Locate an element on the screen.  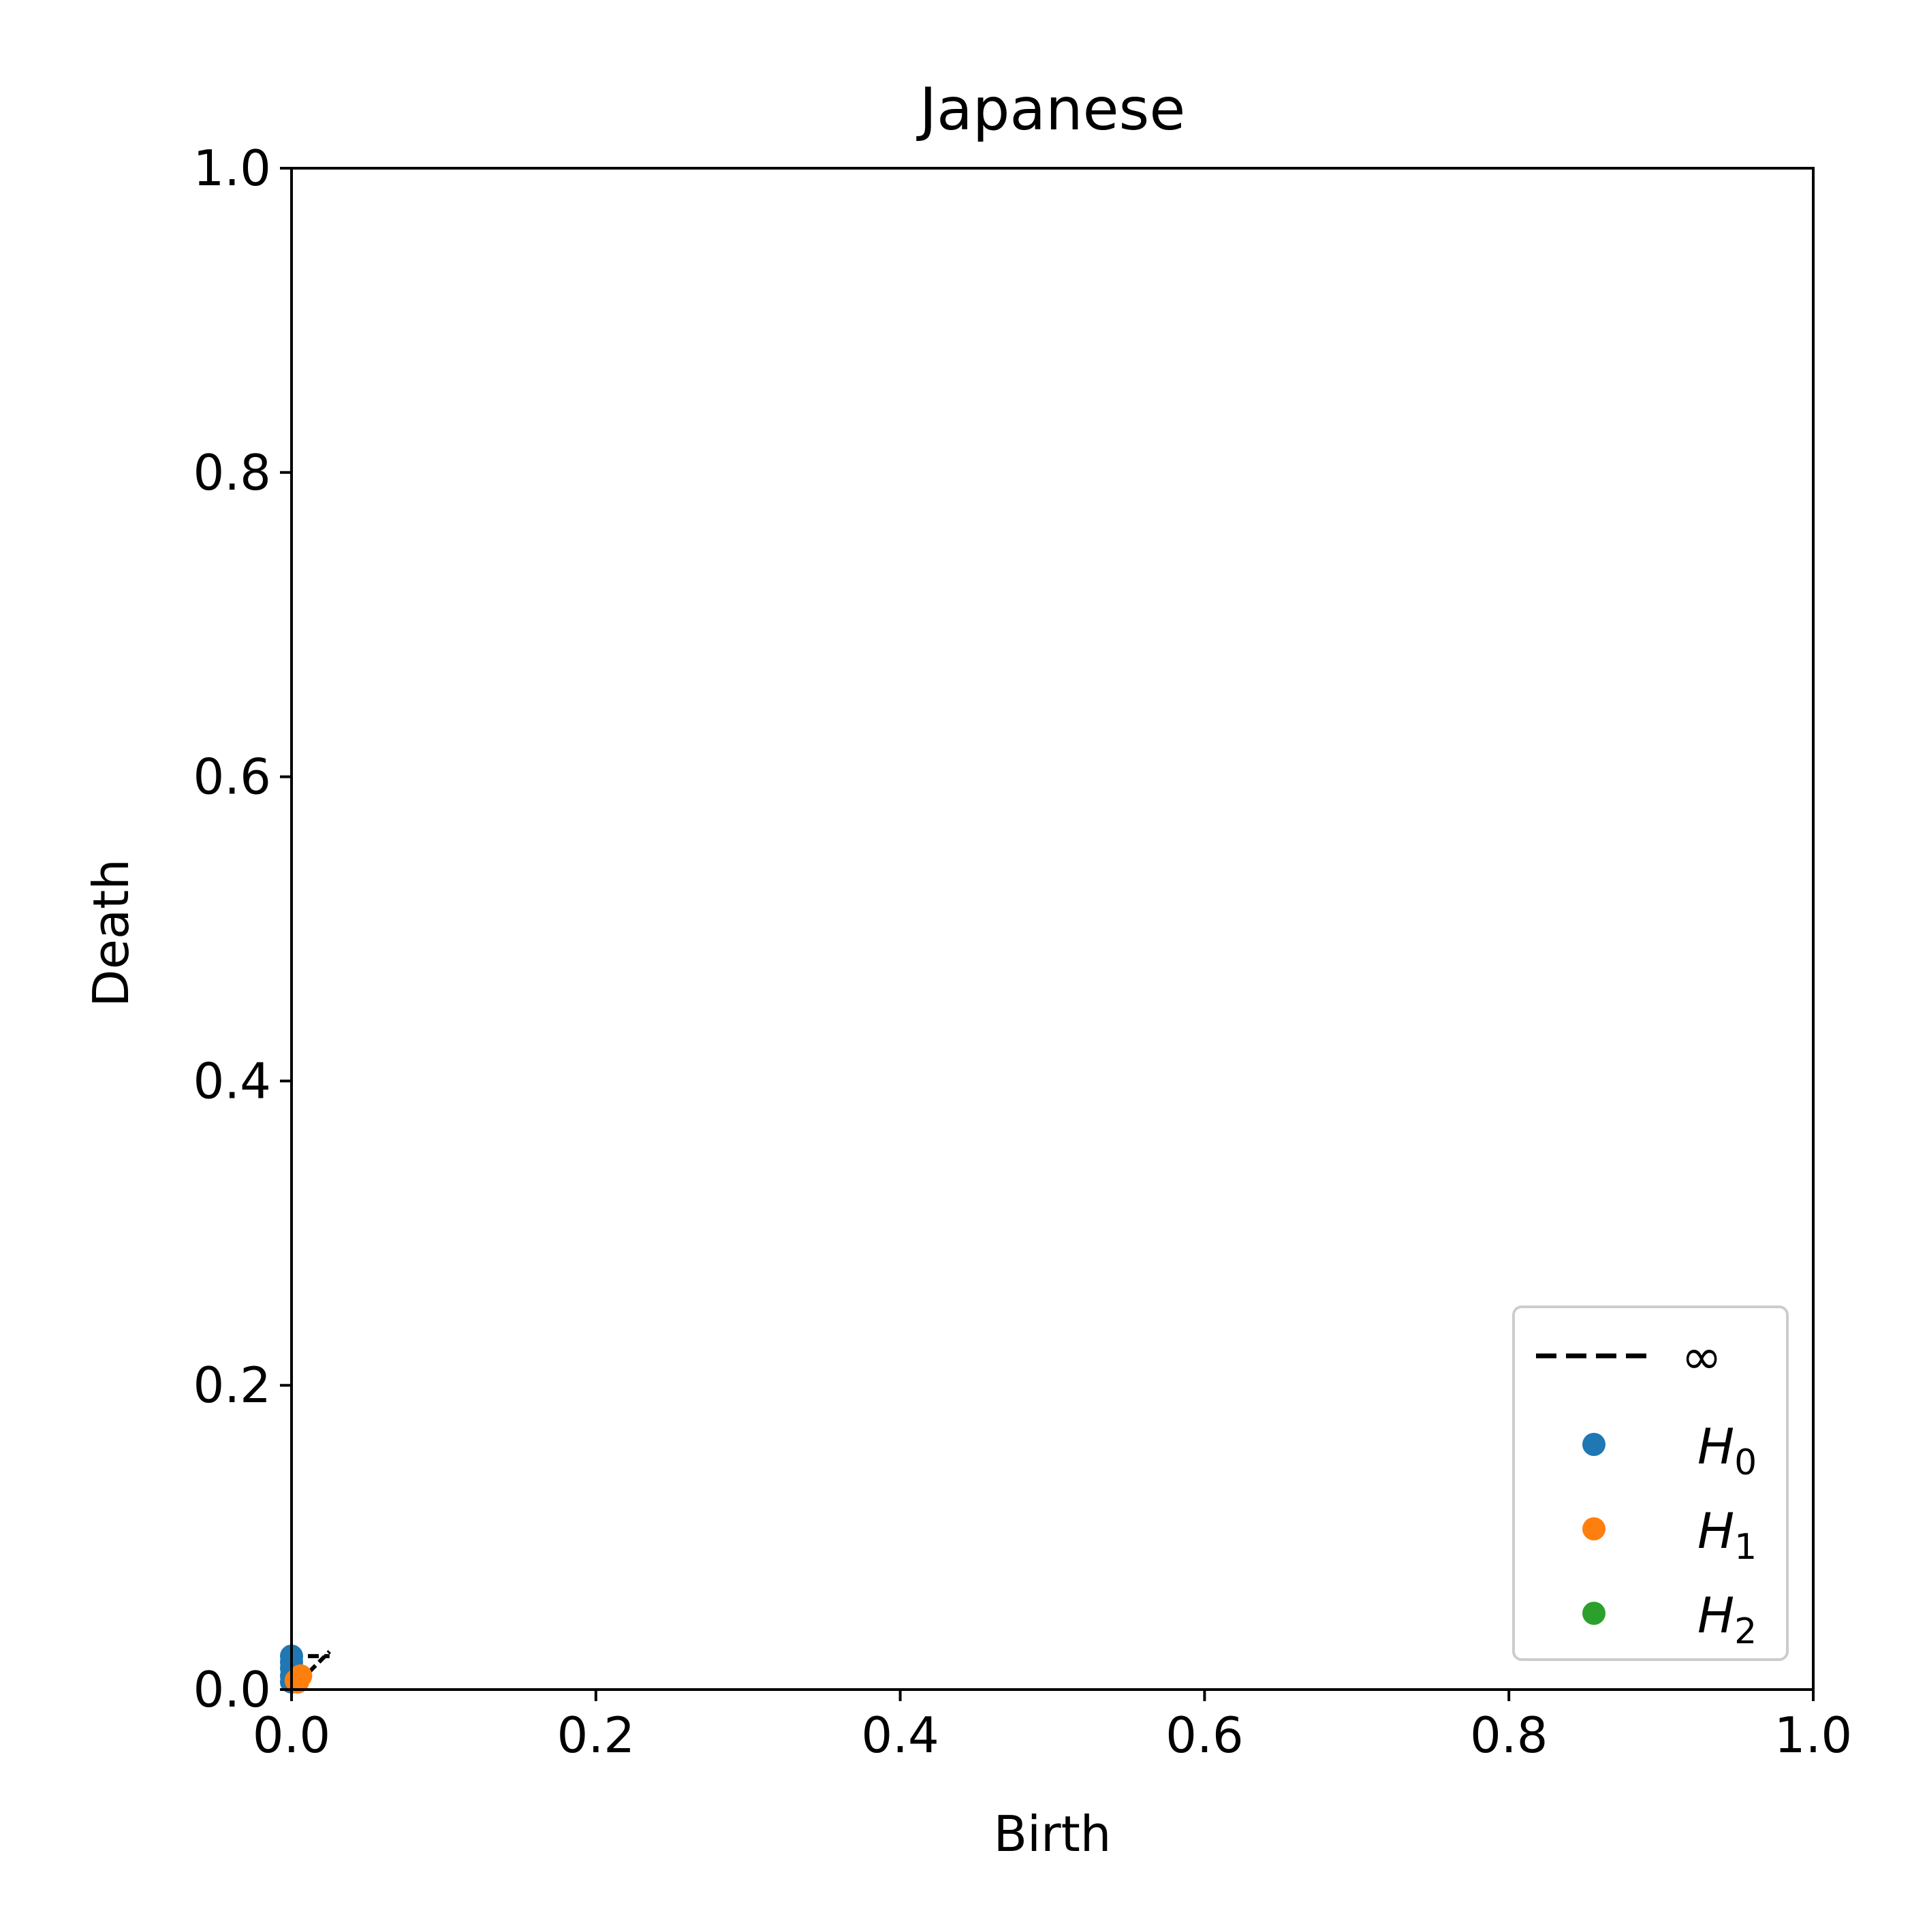
chart-title: Japanese is located at coordinates (1051, 110).